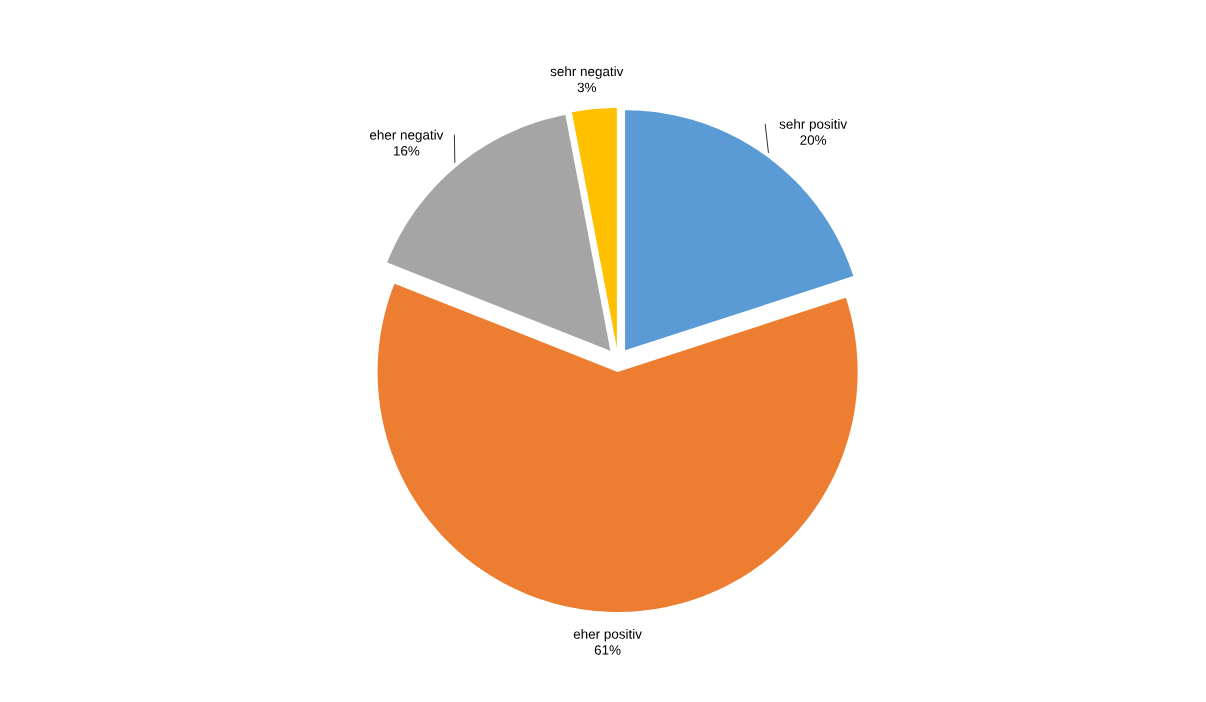 This screenshot has width=1206, height=702. Describe the element at coordinates (587, 72) in the screenshot. I see `slice-label: sehr negativ` at that location.